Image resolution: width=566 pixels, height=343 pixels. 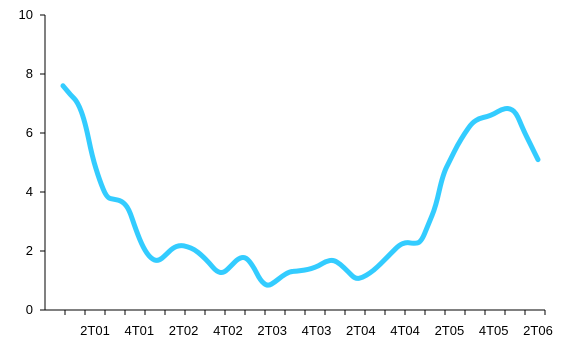 I want to click on y-tick-label: 0, so click(x=29, y=309).